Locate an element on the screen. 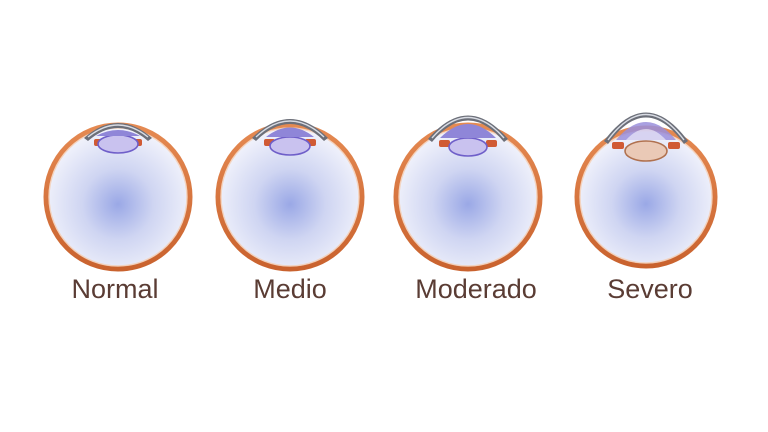 The image size is (768, 432). stage-label-moderate: Moderado is located at coordinates (476, 289).